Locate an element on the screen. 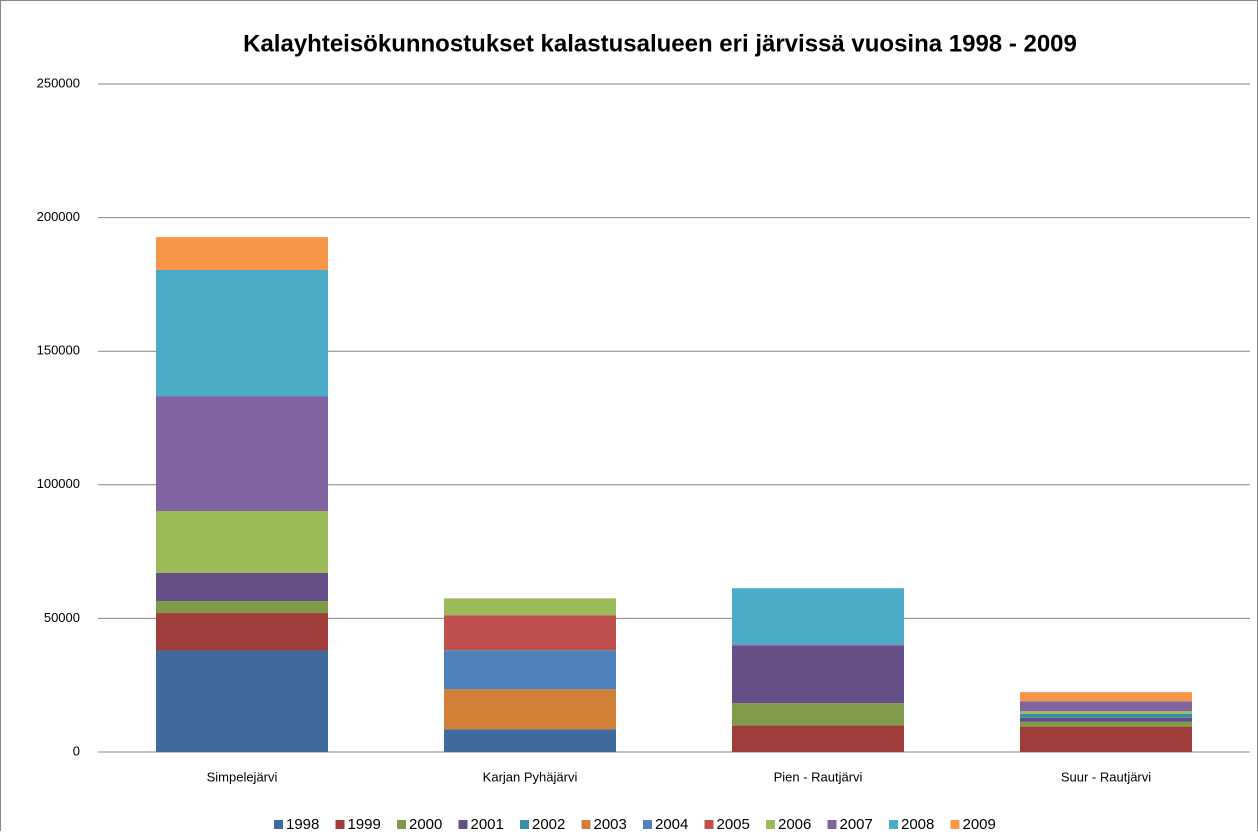  legend-label: 2000 is located at coordinates (425, 823).